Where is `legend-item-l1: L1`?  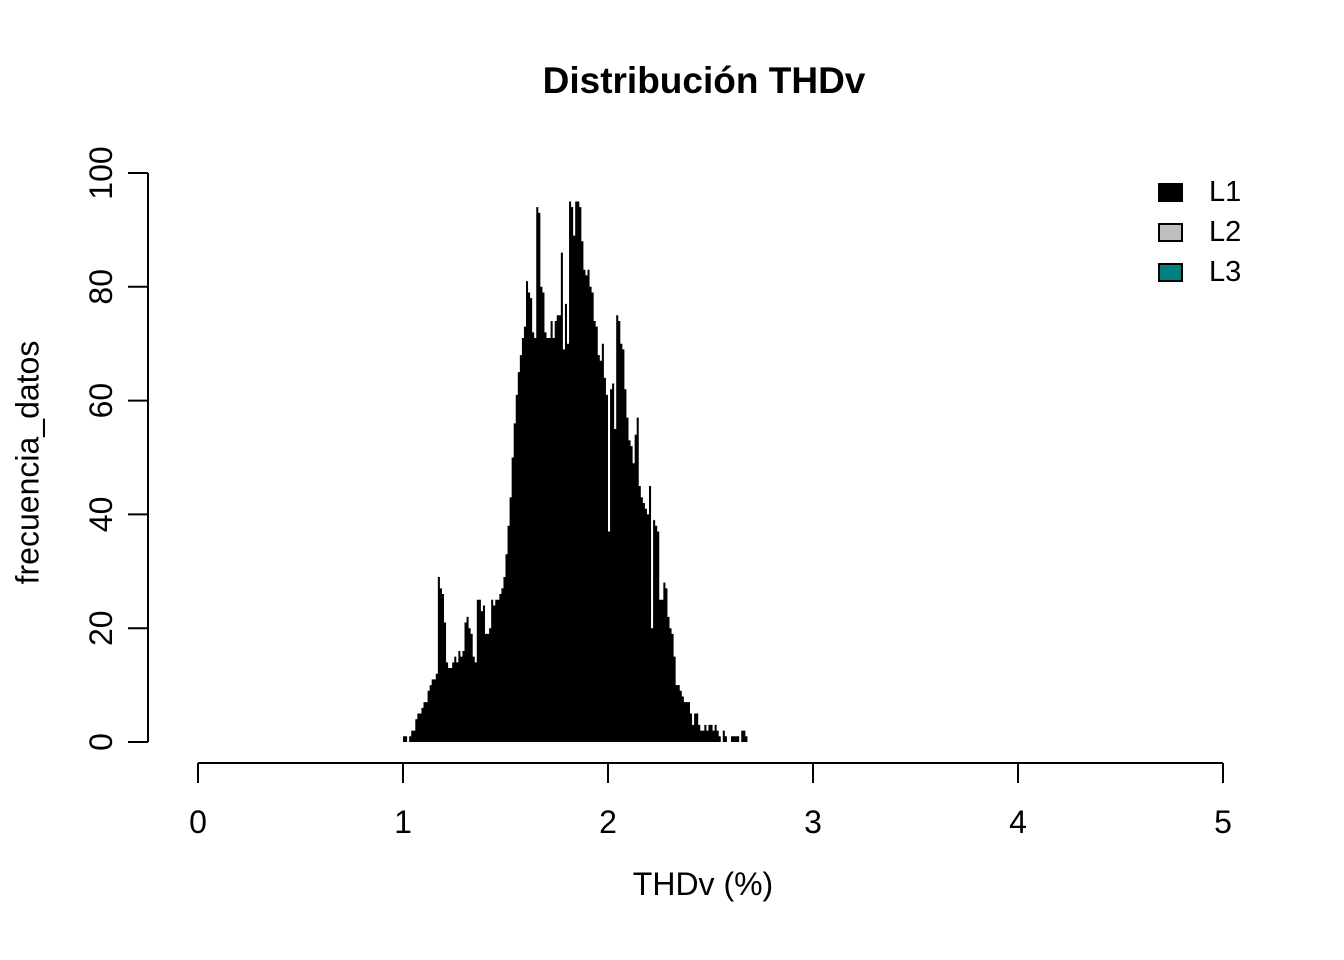 legend-item-l1: L1 is located at coordinates (1199, 192).